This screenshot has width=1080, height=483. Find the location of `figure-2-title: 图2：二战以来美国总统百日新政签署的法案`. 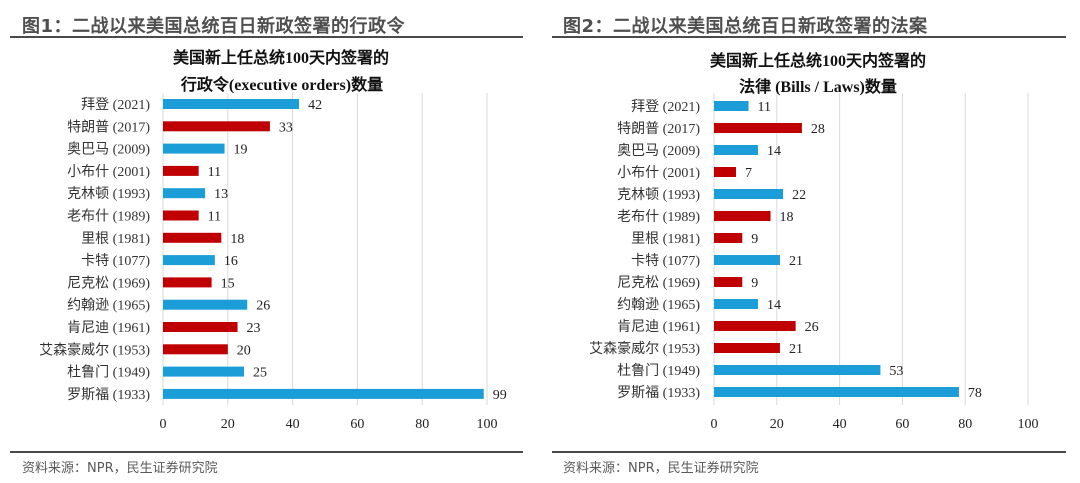

figure-2-title: 图2：二战以来美国总统百日新政签署的法案 is located at coordinates (745, 26).